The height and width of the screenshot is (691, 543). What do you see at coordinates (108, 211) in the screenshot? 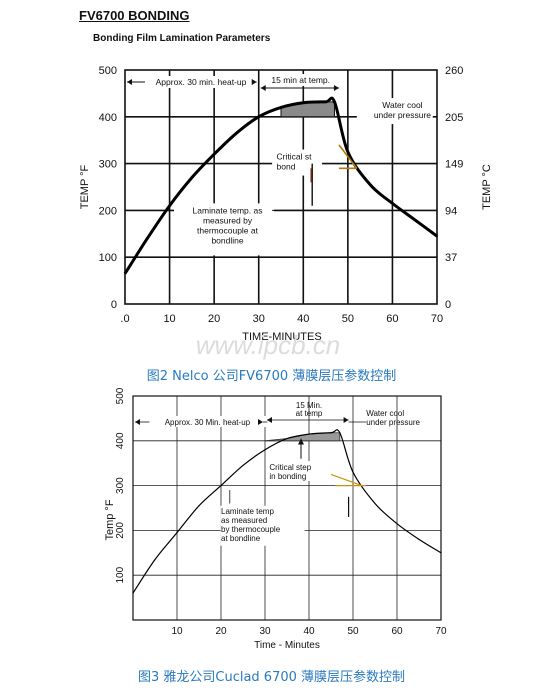
I see `chart1-y-tick-label: 200` at bounding box center [108, 211].